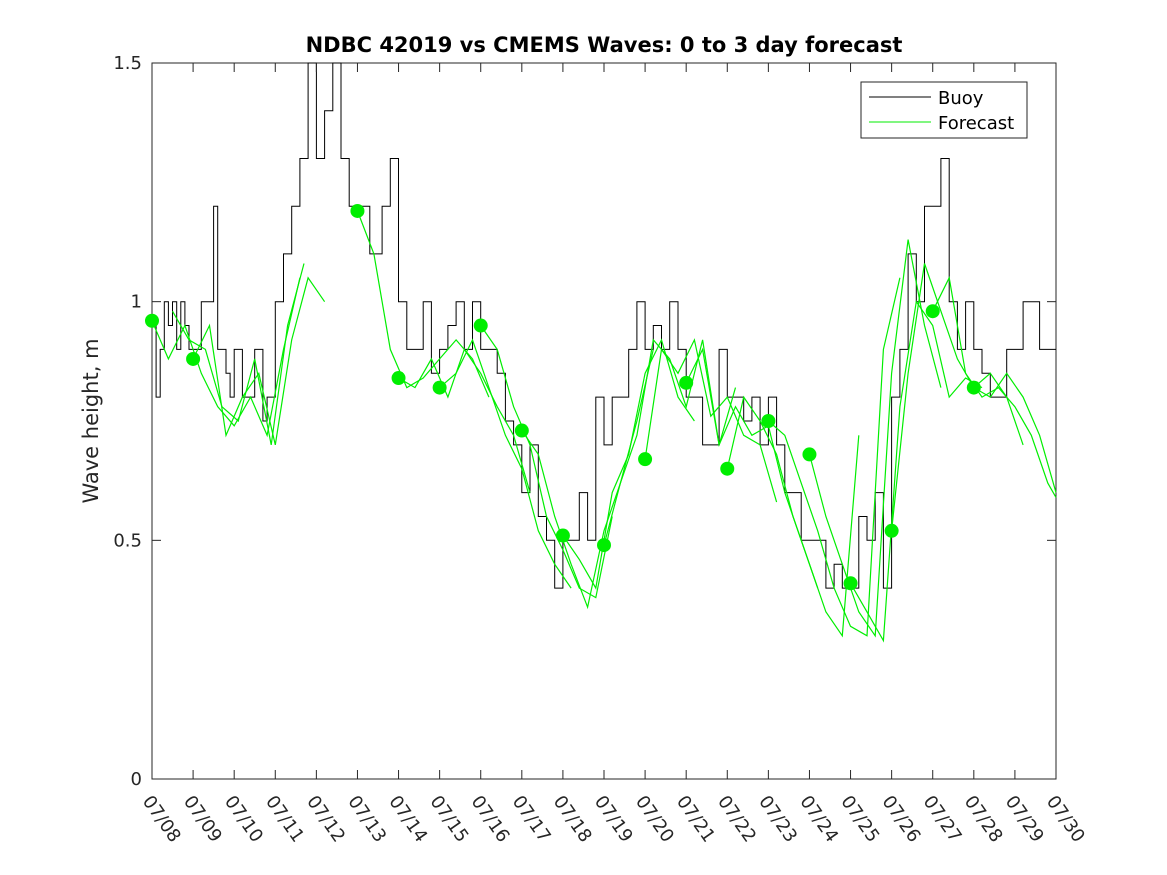  I want to click on x-tick-label: 07/22, so click(736, 819).